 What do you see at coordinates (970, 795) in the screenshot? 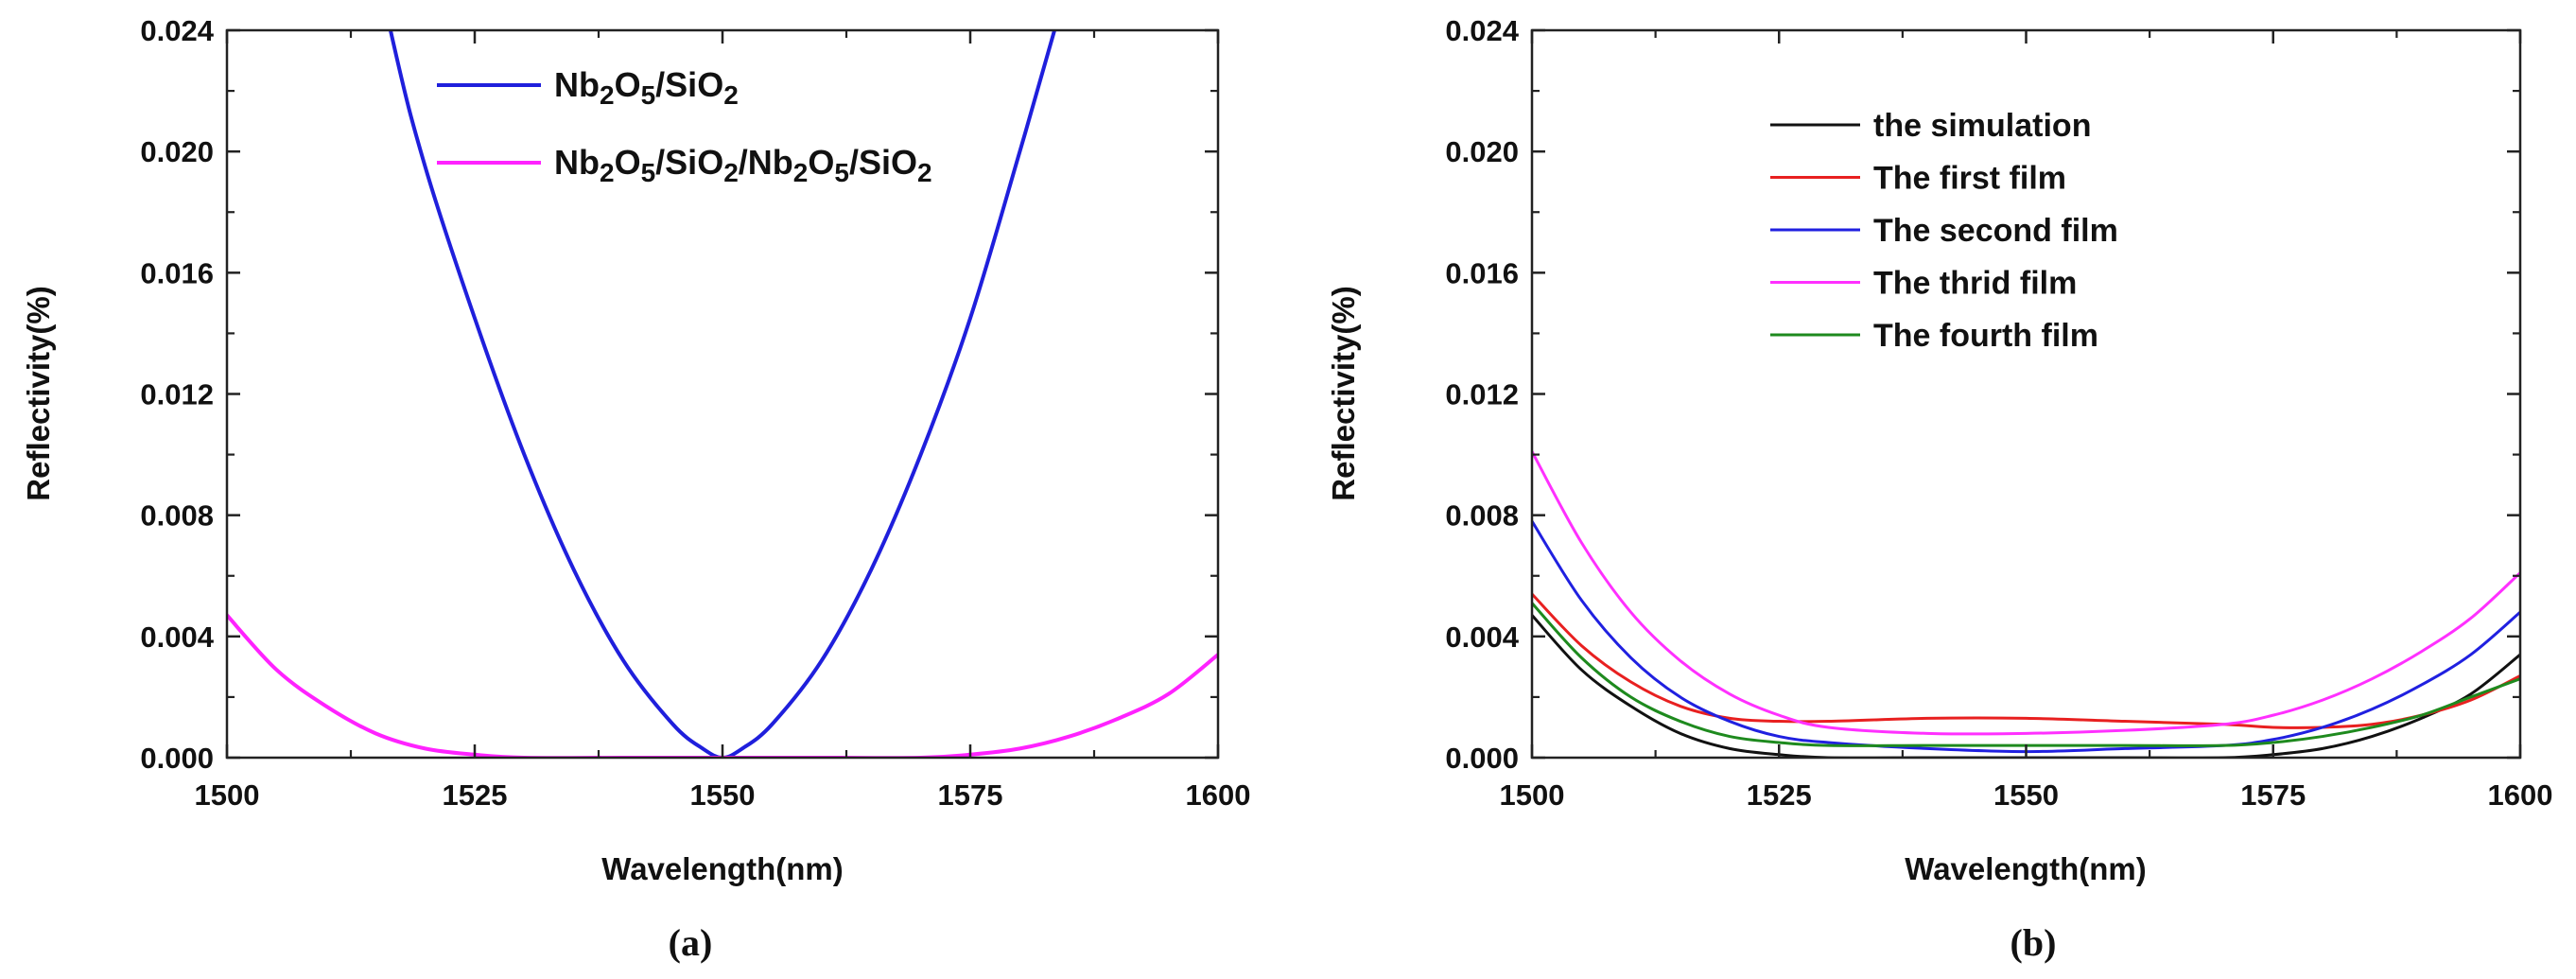
I see `panel-a-x-tick-label: 1575` at bounding box center [970, 795].